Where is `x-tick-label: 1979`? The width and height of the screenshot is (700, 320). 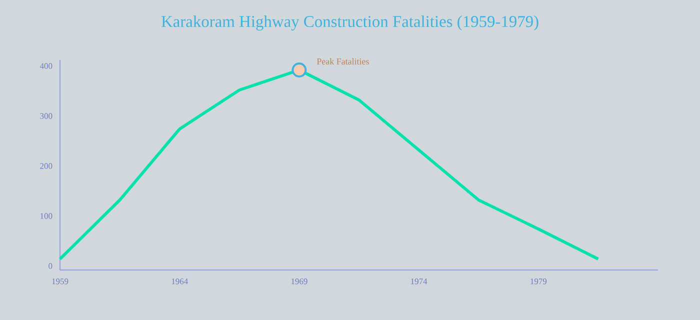
x-tick-label: 1979 is located at coordinates (538, 281).